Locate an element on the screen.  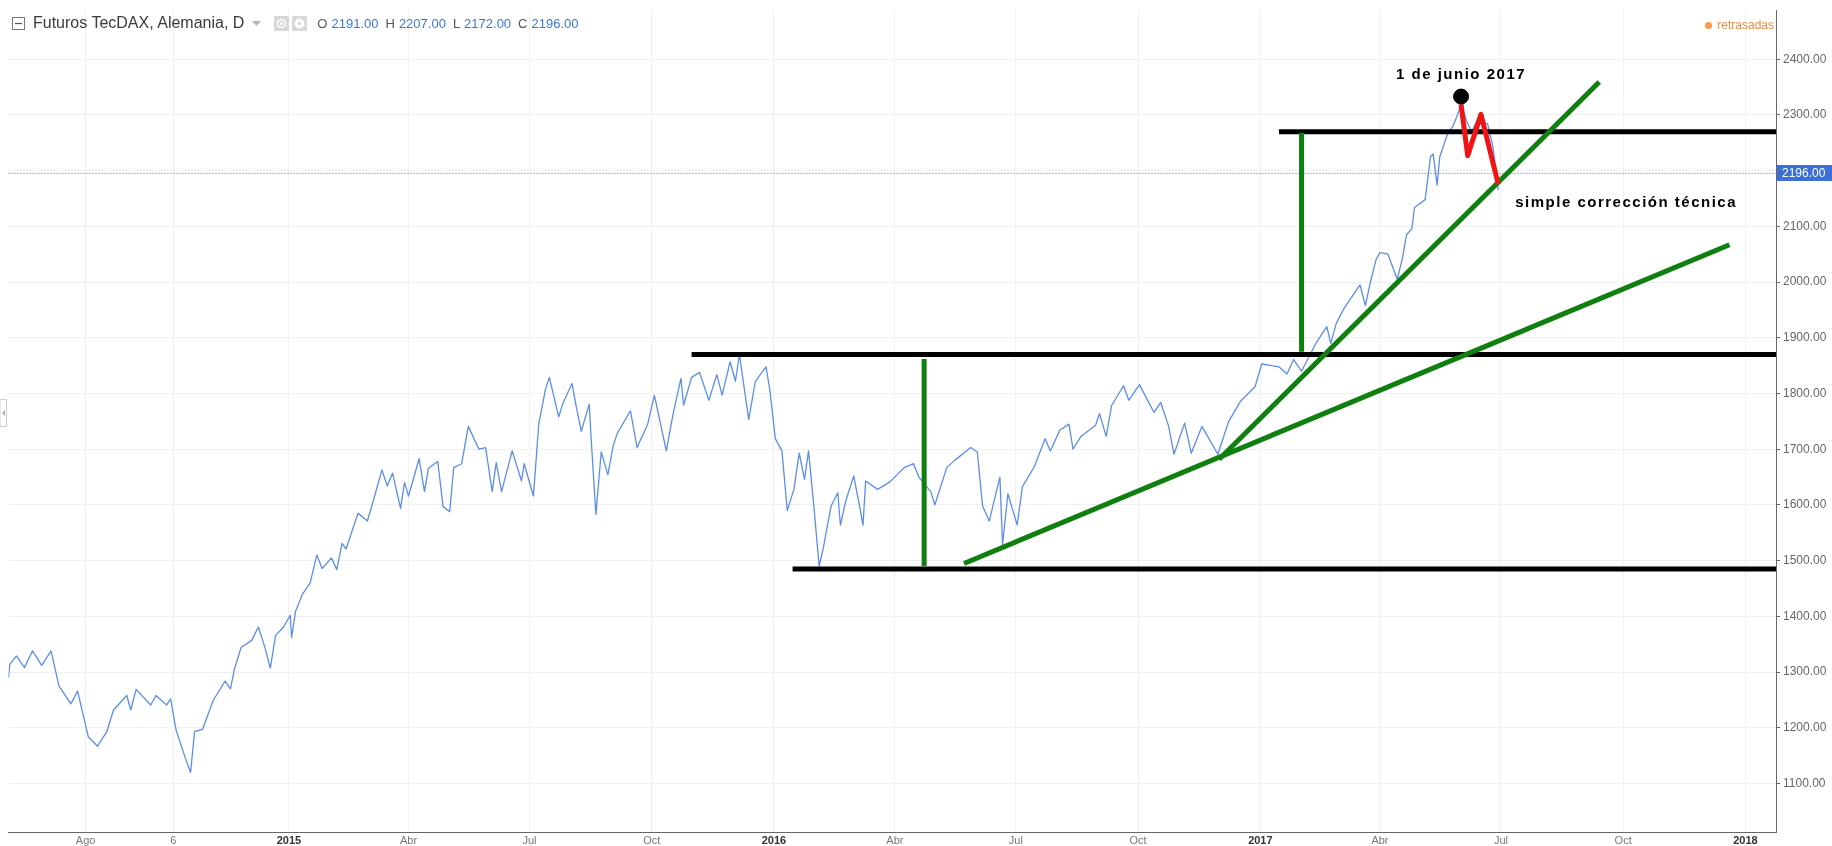
y-tick-label: 1600.00 is located at coordinates (1805, 504).